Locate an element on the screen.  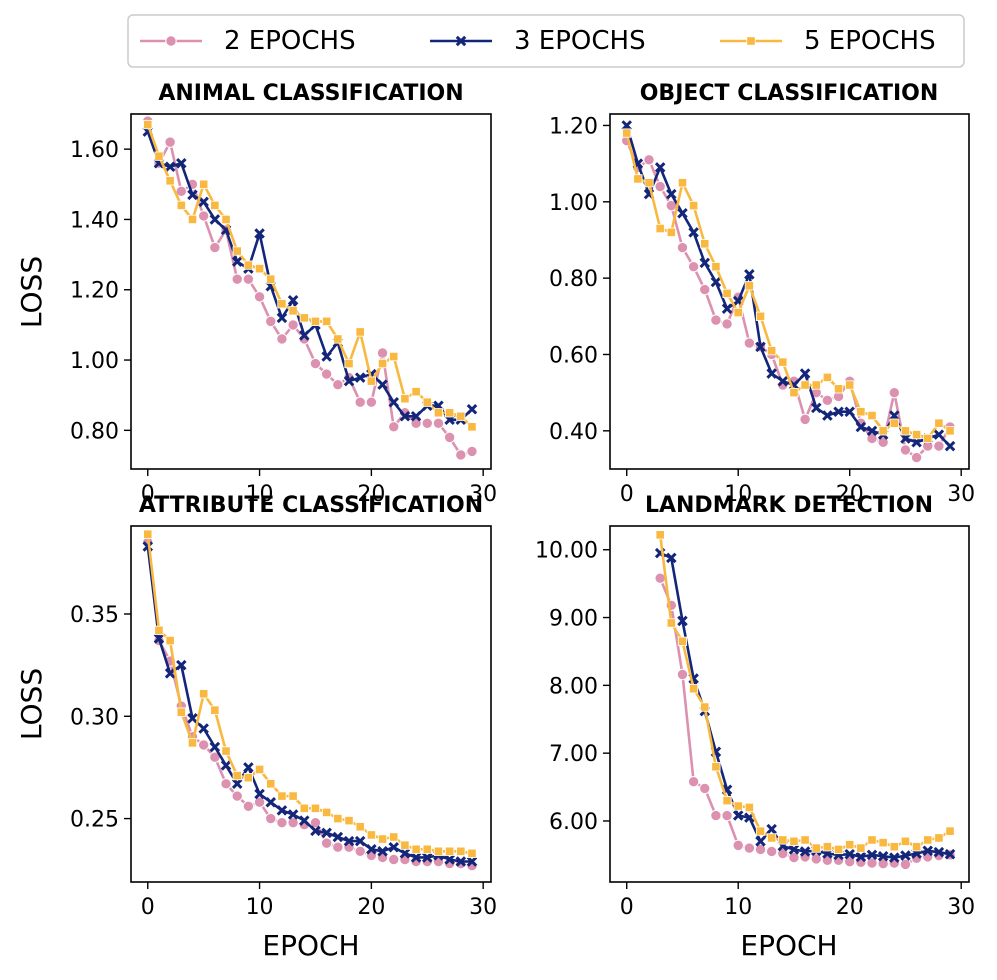
legend-marker-5-epochs is located at coordinates (751, 41).